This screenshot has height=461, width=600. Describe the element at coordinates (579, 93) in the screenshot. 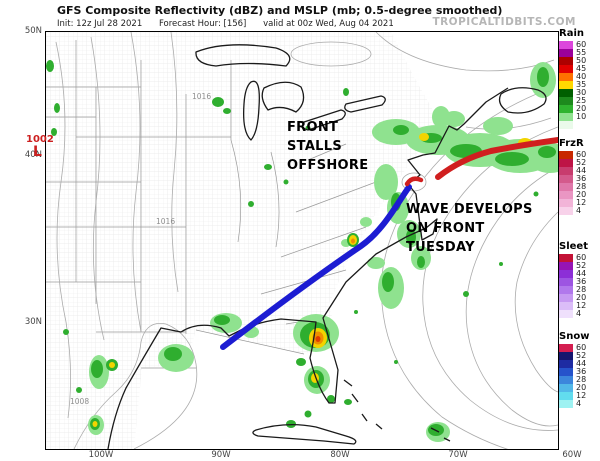

I see `legend-entry: 30` at that location.